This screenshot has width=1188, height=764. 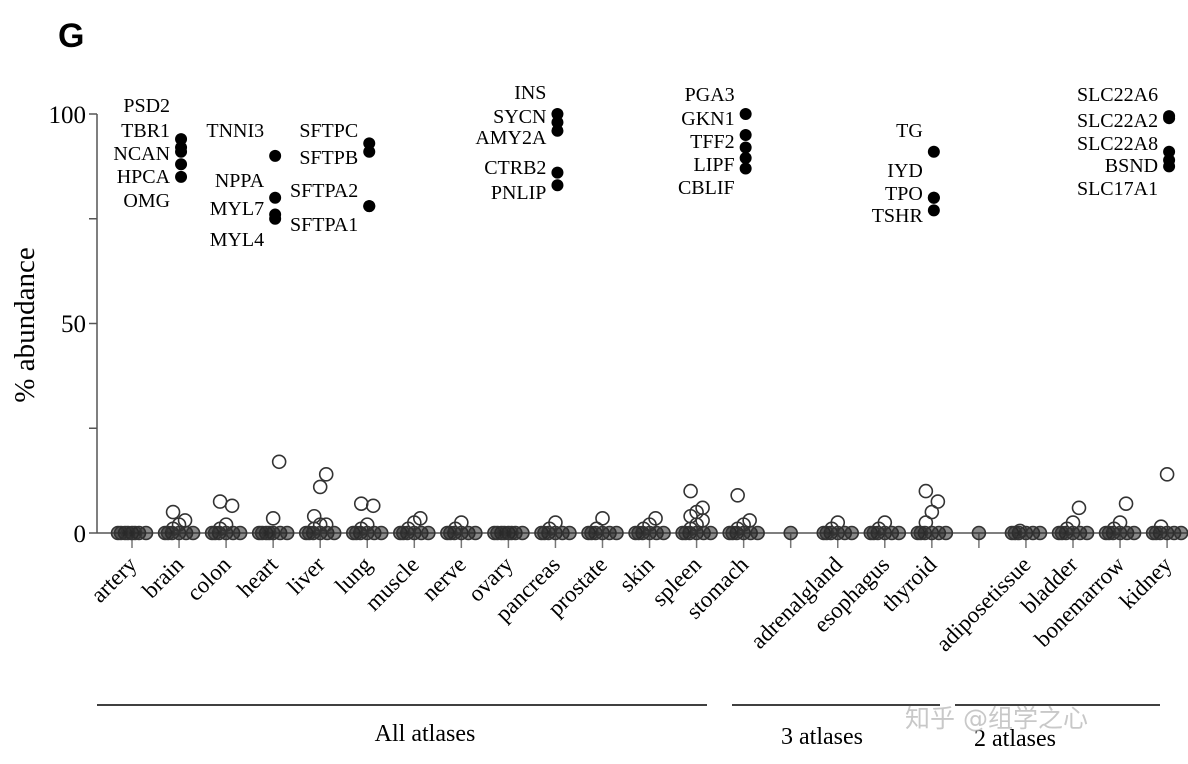 I want to click on gene-label: NCAN, so click(x=141, y=154).